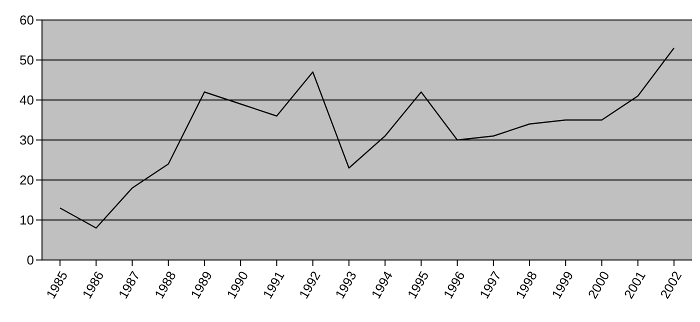 This screenshot has width=700, height=322. What do you see at coordinates (27, 100) in the screenshot?
I see `y-tick-label: 40` at bounding box center [27, 100].